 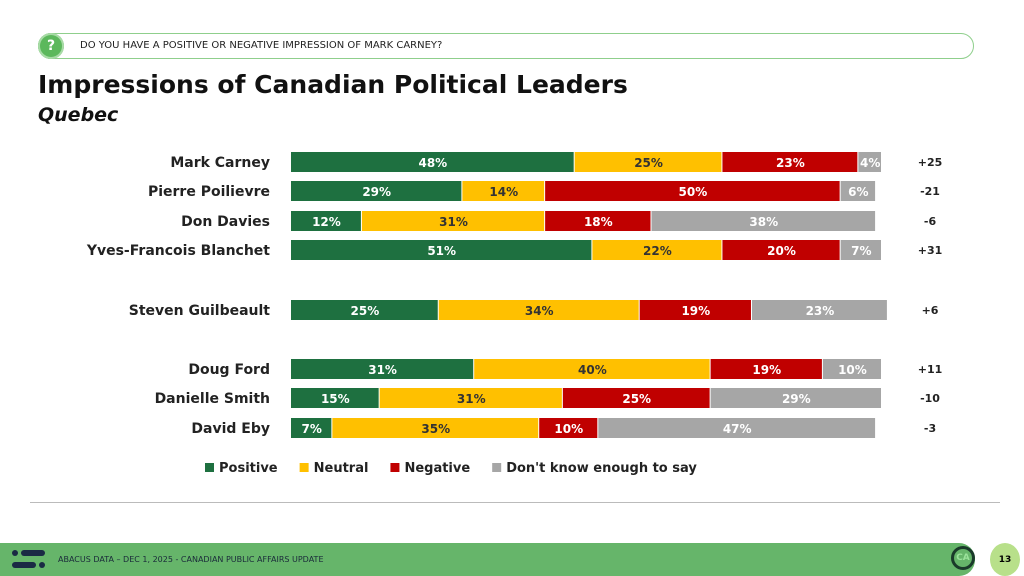 I want to click on data-label: 20%, so click(x=781, y=251).